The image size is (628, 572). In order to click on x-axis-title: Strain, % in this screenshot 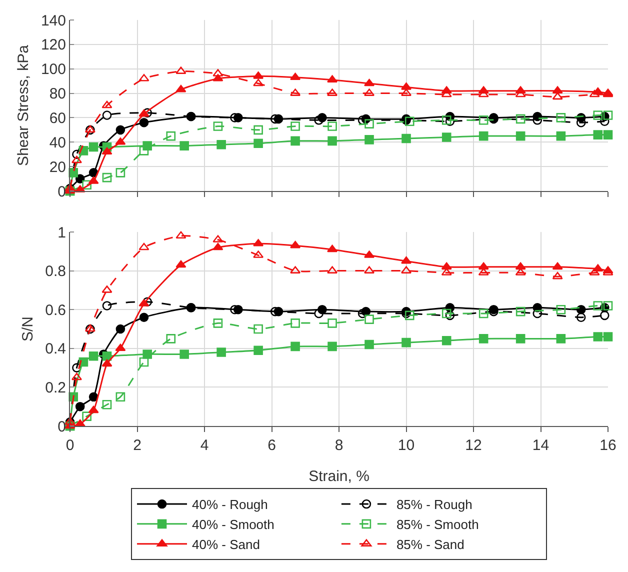, I will do `click(339, 476)`.